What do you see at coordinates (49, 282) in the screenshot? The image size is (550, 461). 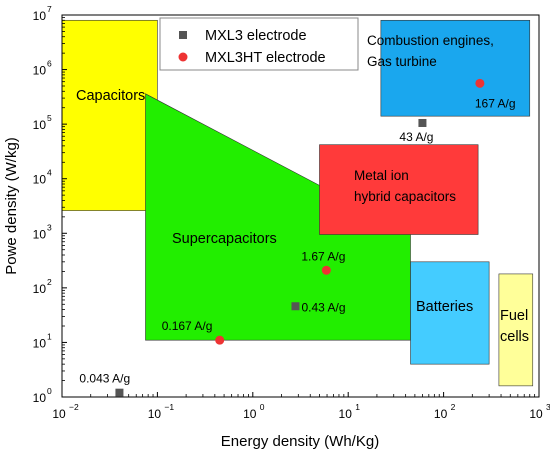 I see `y-tick-exponent-2: 2` at bounding box center [49, 282].